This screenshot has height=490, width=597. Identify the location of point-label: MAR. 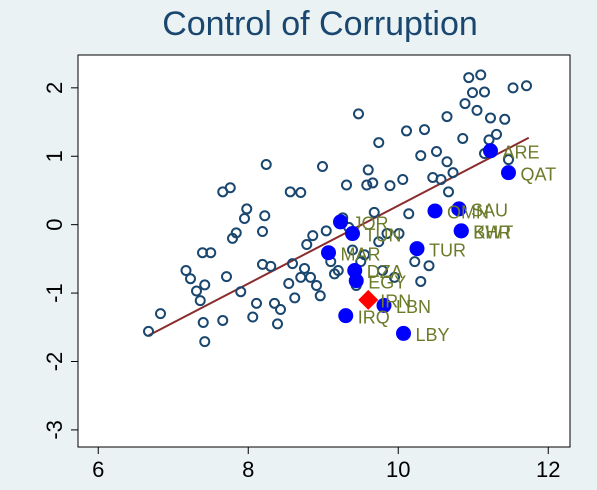
(361, 254).